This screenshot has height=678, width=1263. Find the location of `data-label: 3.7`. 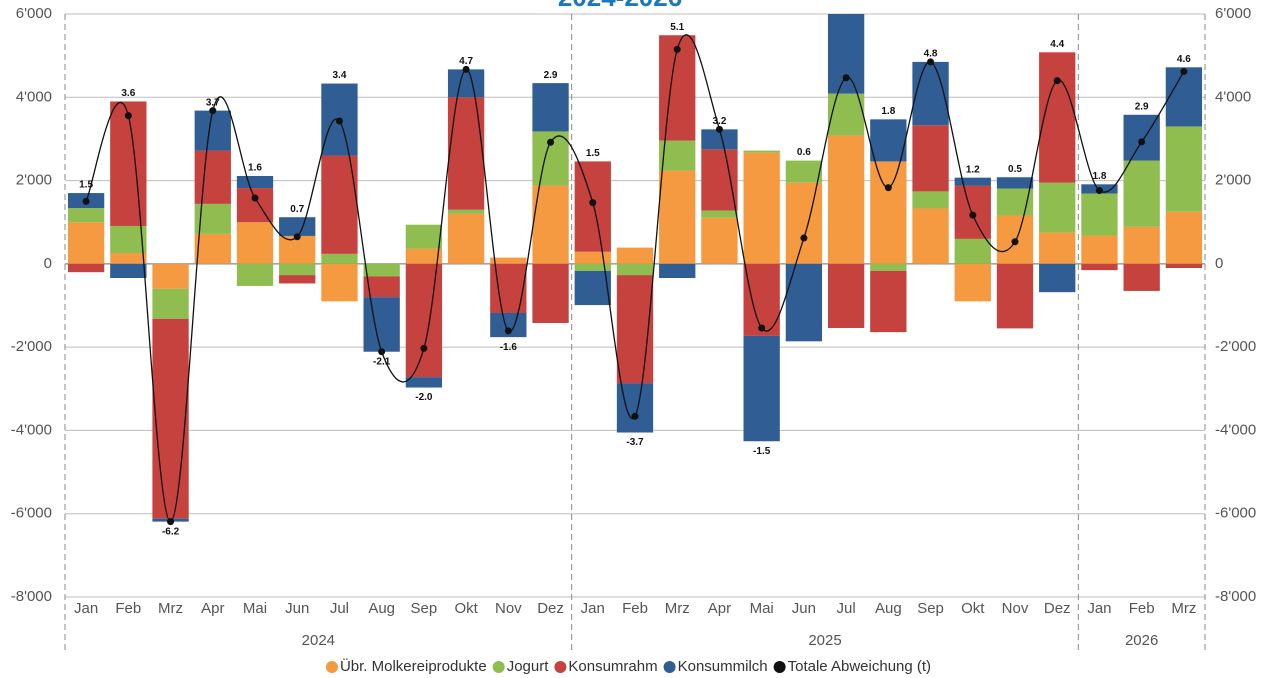

data-label: 3.7 is located at coordinates (213, 102).